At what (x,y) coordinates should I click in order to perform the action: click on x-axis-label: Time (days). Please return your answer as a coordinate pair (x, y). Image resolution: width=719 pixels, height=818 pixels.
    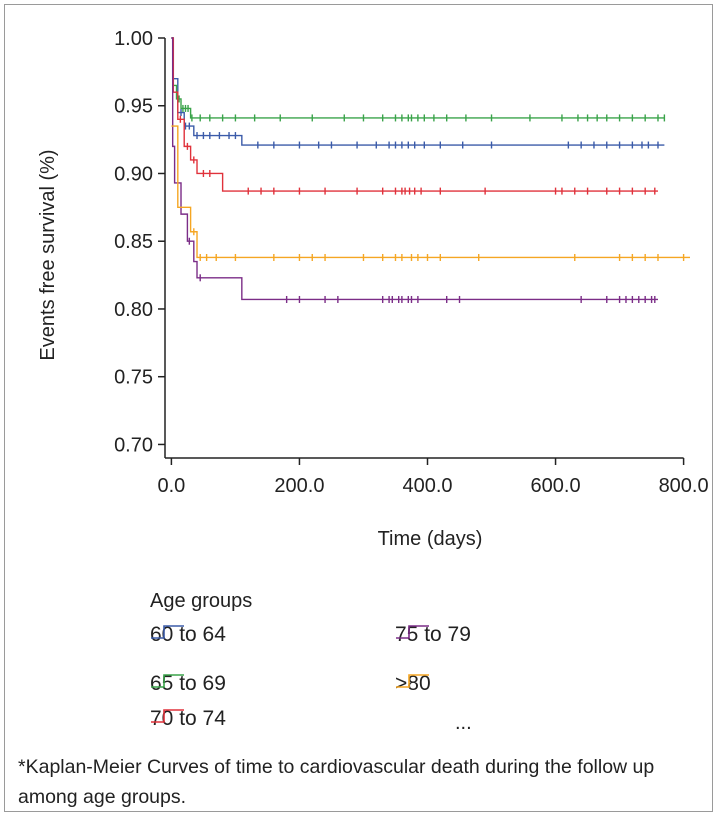
    Looking at the image, I should click on (430, 539).